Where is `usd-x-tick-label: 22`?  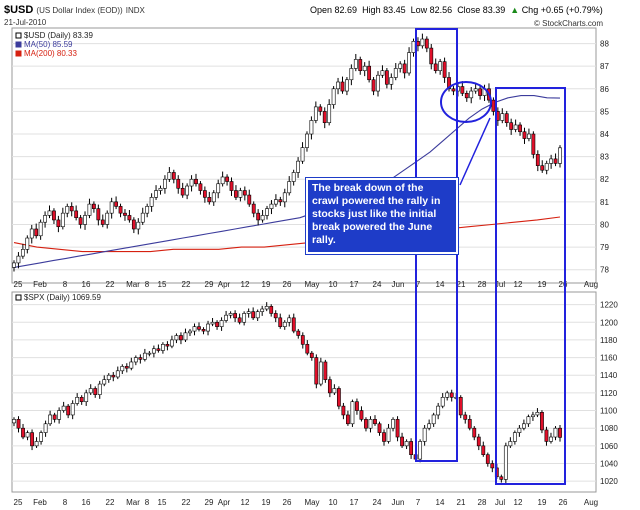 usd-x-tick-label: 22 is located at coordinates (110, 284).